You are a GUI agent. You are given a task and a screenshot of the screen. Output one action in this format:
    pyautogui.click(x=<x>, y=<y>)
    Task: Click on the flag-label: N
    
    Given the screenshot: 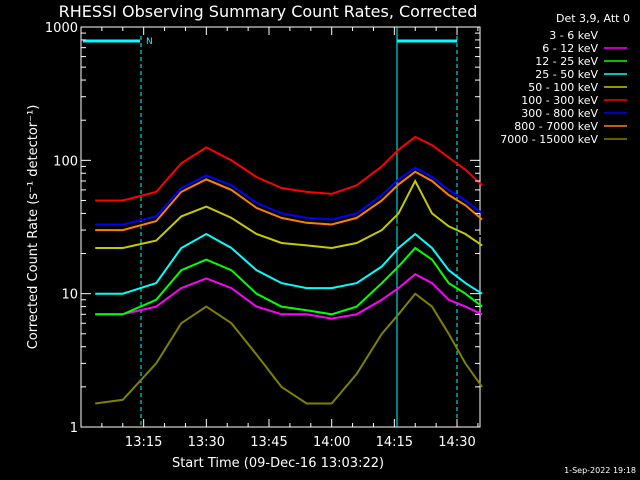 What is the action you would take?
    pyautogui.click(x=149, y=42)
    